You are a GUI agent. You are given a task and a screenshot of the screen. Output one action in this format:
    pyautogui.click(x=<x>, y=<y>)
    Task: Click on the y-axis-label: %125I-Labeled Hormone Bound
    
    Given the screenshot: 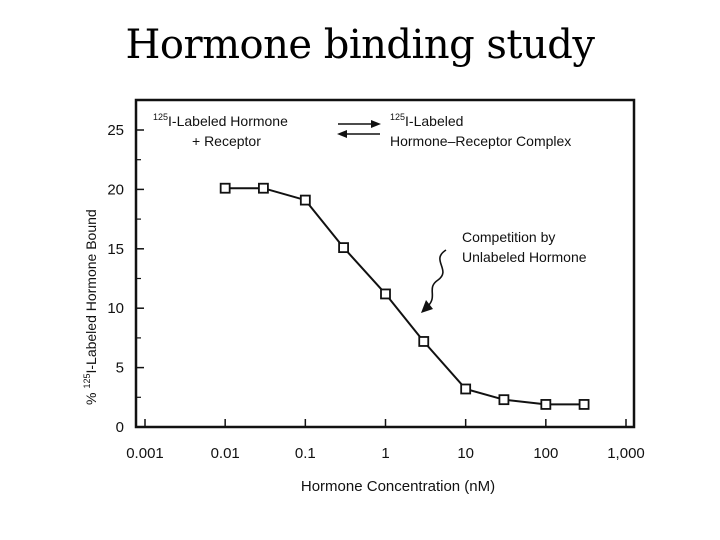 What is the action you would take?
    pyautogui.click(x=90, y=307)
    